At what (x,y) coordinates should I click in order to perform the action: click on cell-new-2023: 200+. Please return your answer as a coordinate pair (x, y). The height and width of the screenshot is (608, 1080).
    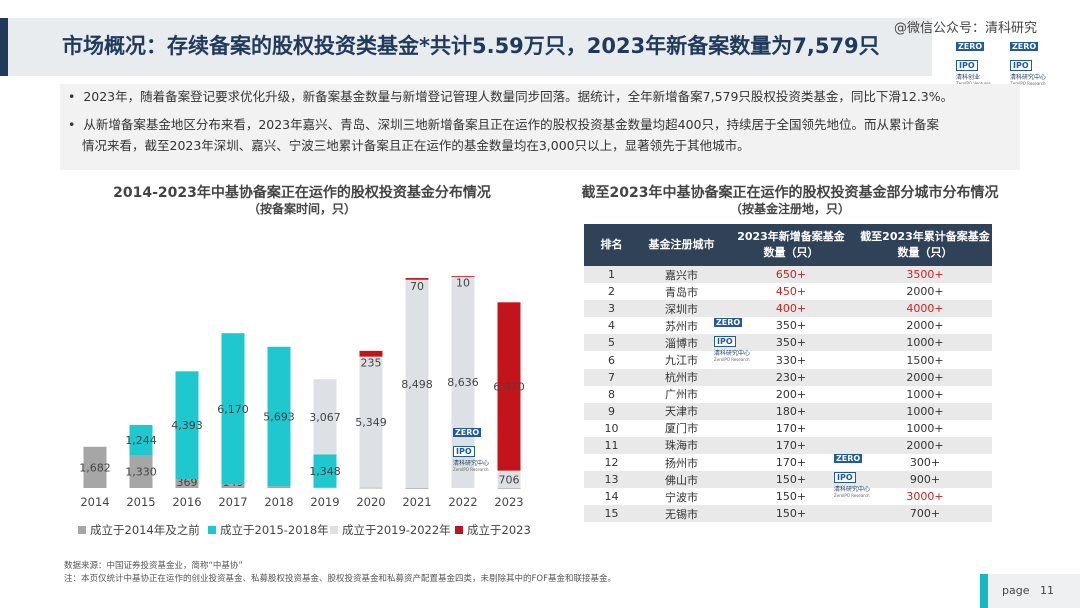
    Looking at the image, I should click on (791, 394).